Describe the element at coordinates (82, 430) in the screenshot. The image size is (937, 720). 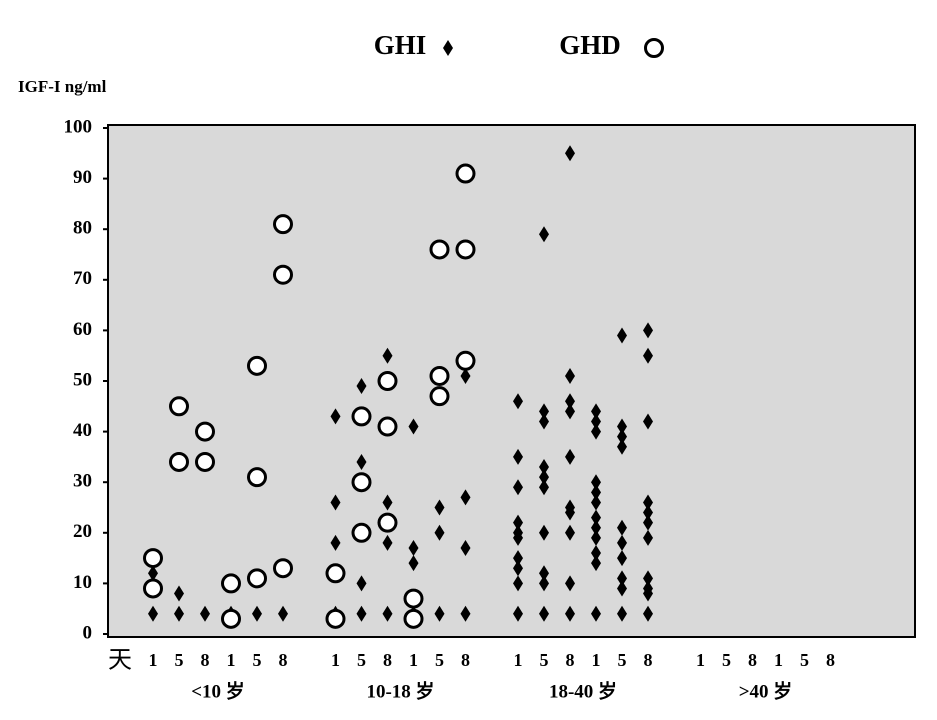
I see `y-tick-label: 40` at that location.